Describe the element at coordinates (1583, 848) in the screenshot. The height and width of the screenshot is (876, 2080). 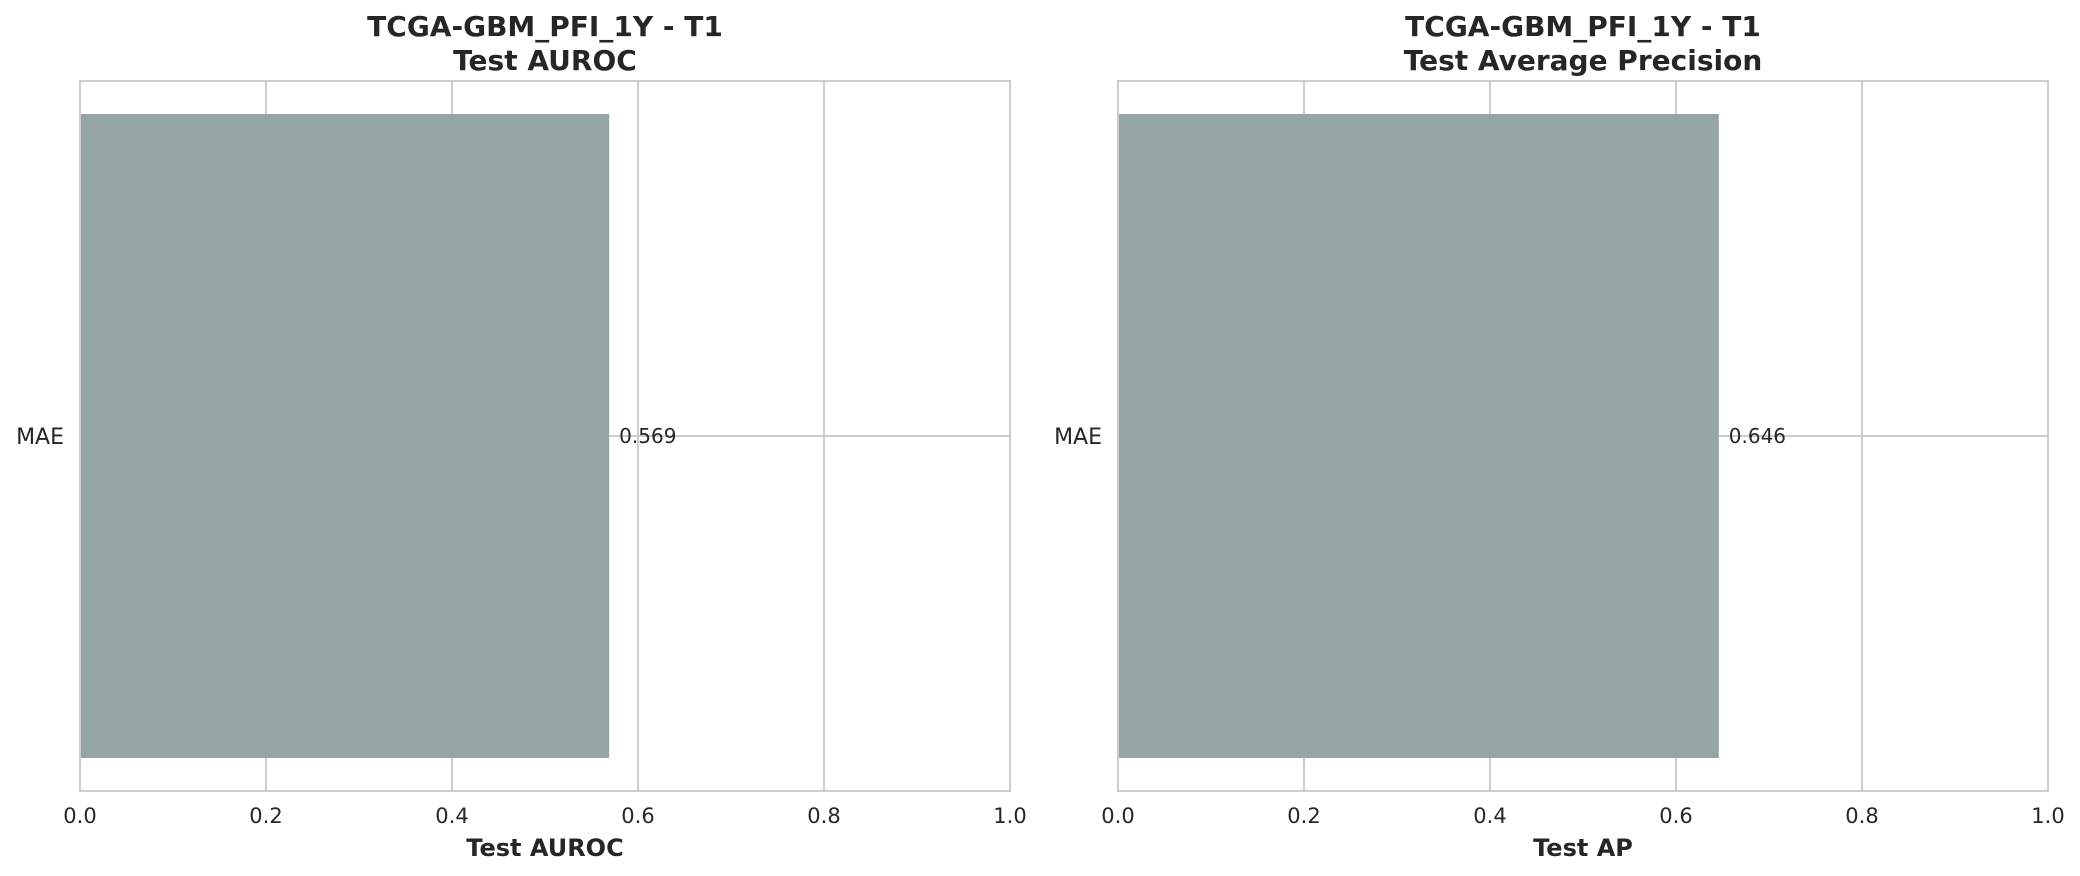
I see `x-axis-label: Test AP` at that location.